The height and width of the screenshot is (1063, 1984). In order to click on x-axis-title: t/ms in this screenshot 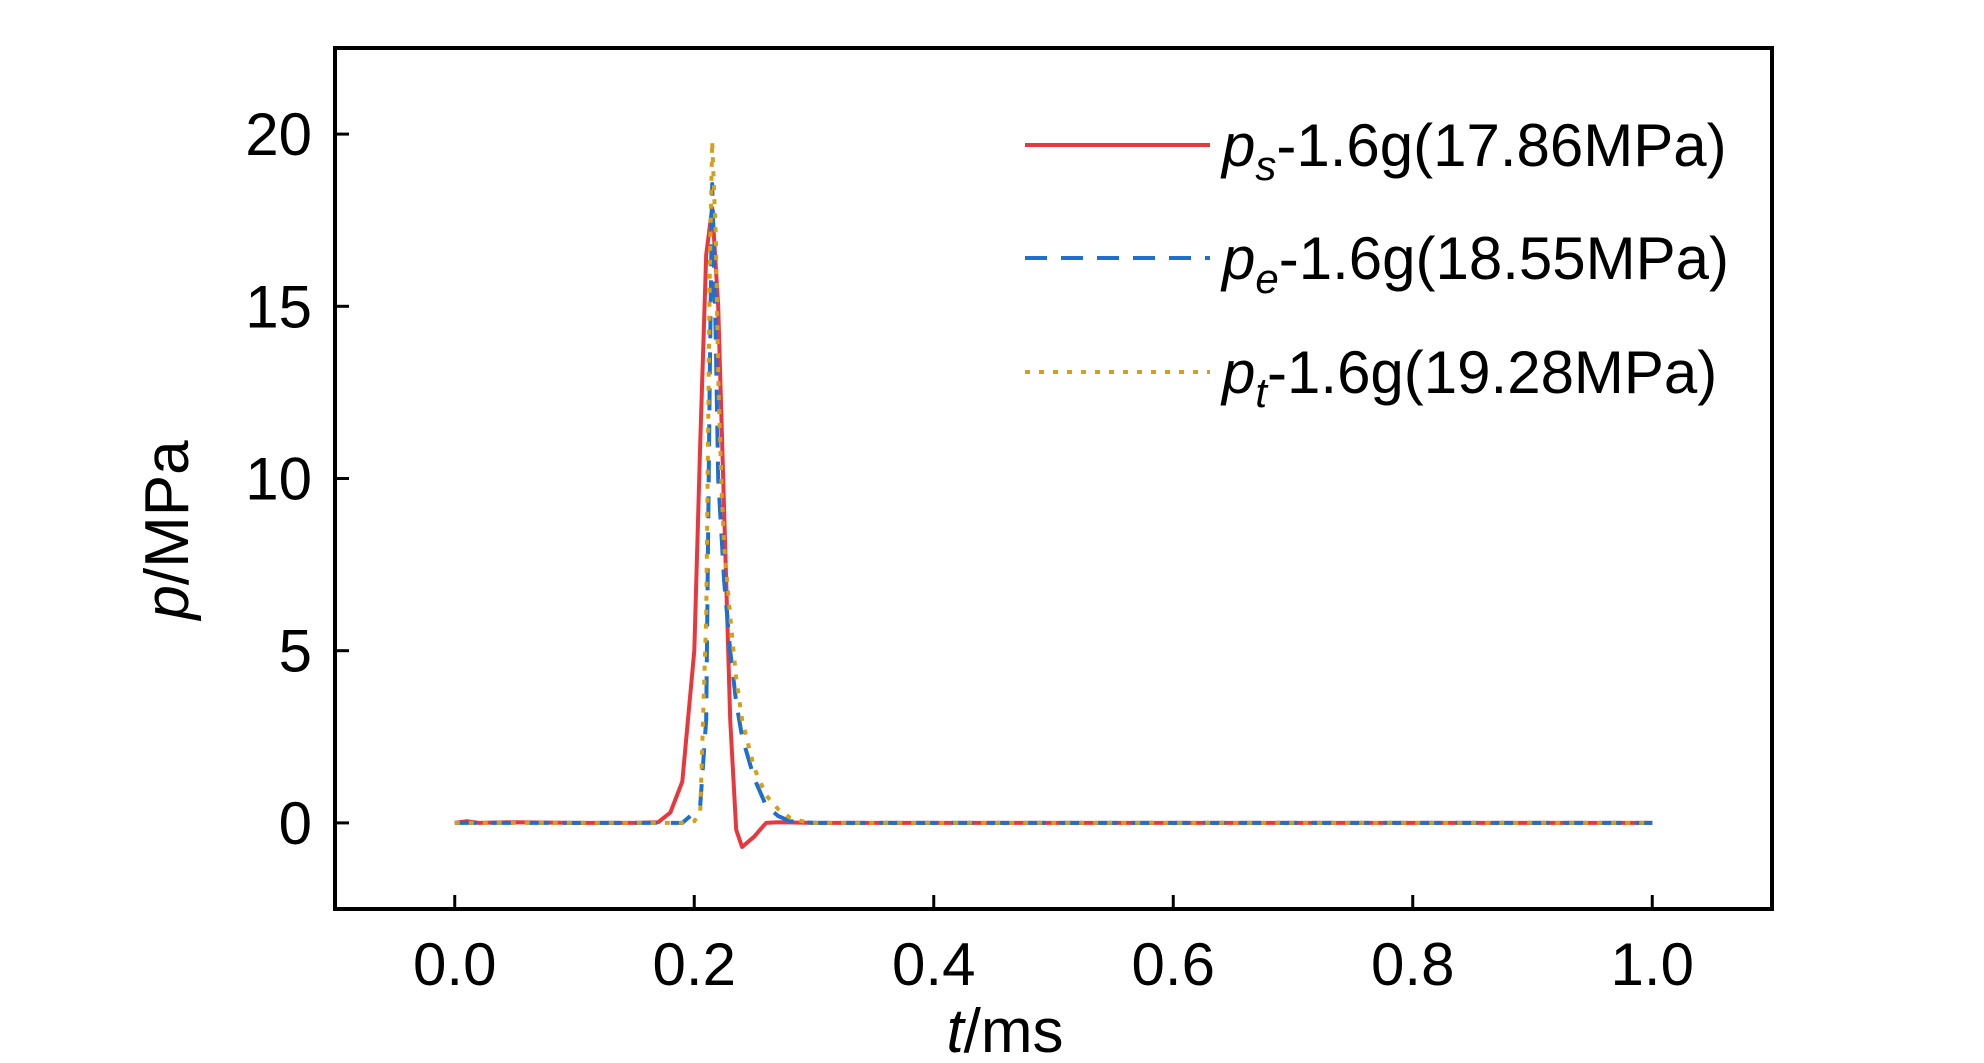, I will do `click(1004, 1030)`.